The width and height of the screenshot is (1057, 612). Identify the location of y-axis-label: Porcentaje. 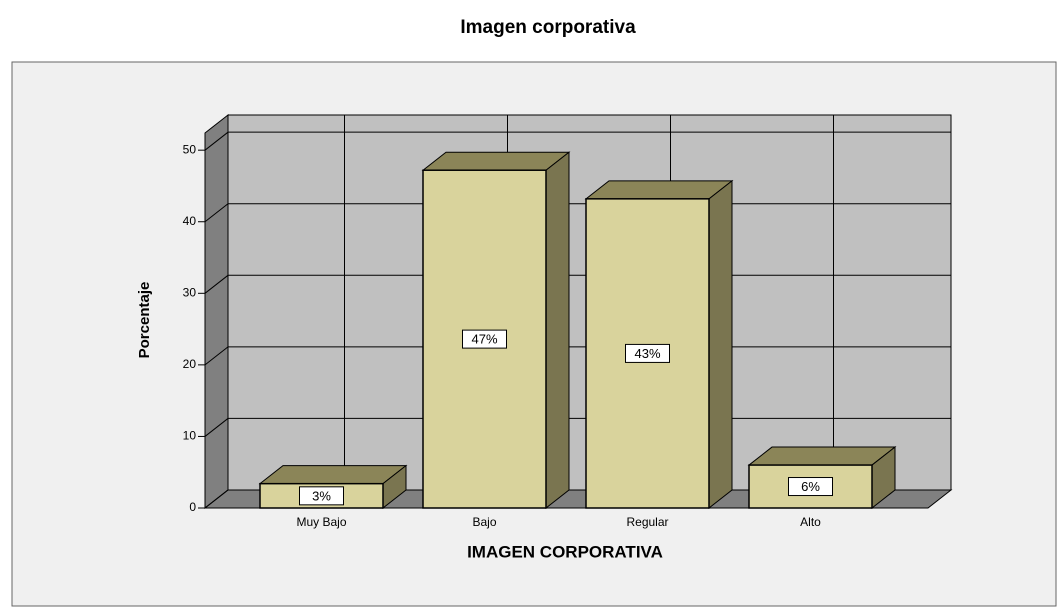
(144, 320).